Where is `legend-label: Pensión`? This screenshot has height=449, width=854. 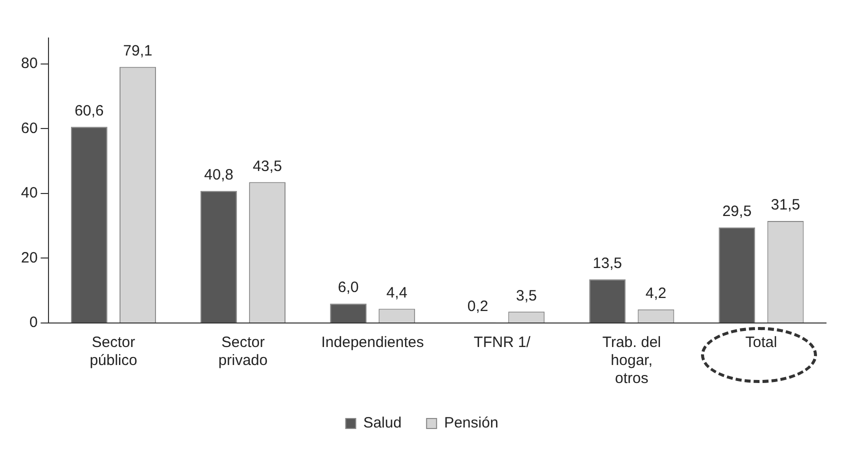
legend-label: Pensión is located at coordinates (471, 423).